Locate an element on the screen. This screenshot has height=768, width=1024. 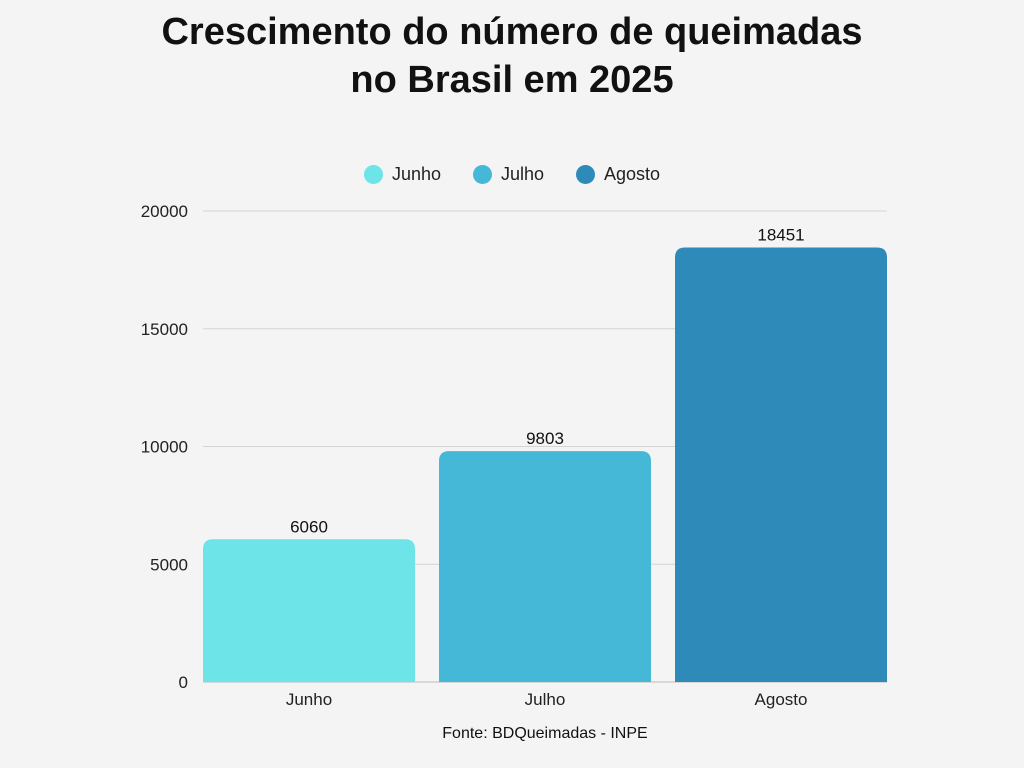
chart-legend: Junho Julho Agosto is located at coordinates (512, 174).